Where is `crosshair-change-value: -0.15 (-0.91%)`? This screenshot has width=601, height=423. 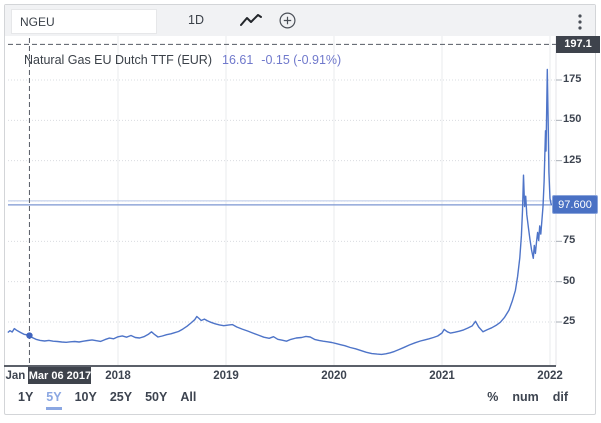 crosshair-change-value: -0.15 (-0.91%) is located at coordinates (301, 60).